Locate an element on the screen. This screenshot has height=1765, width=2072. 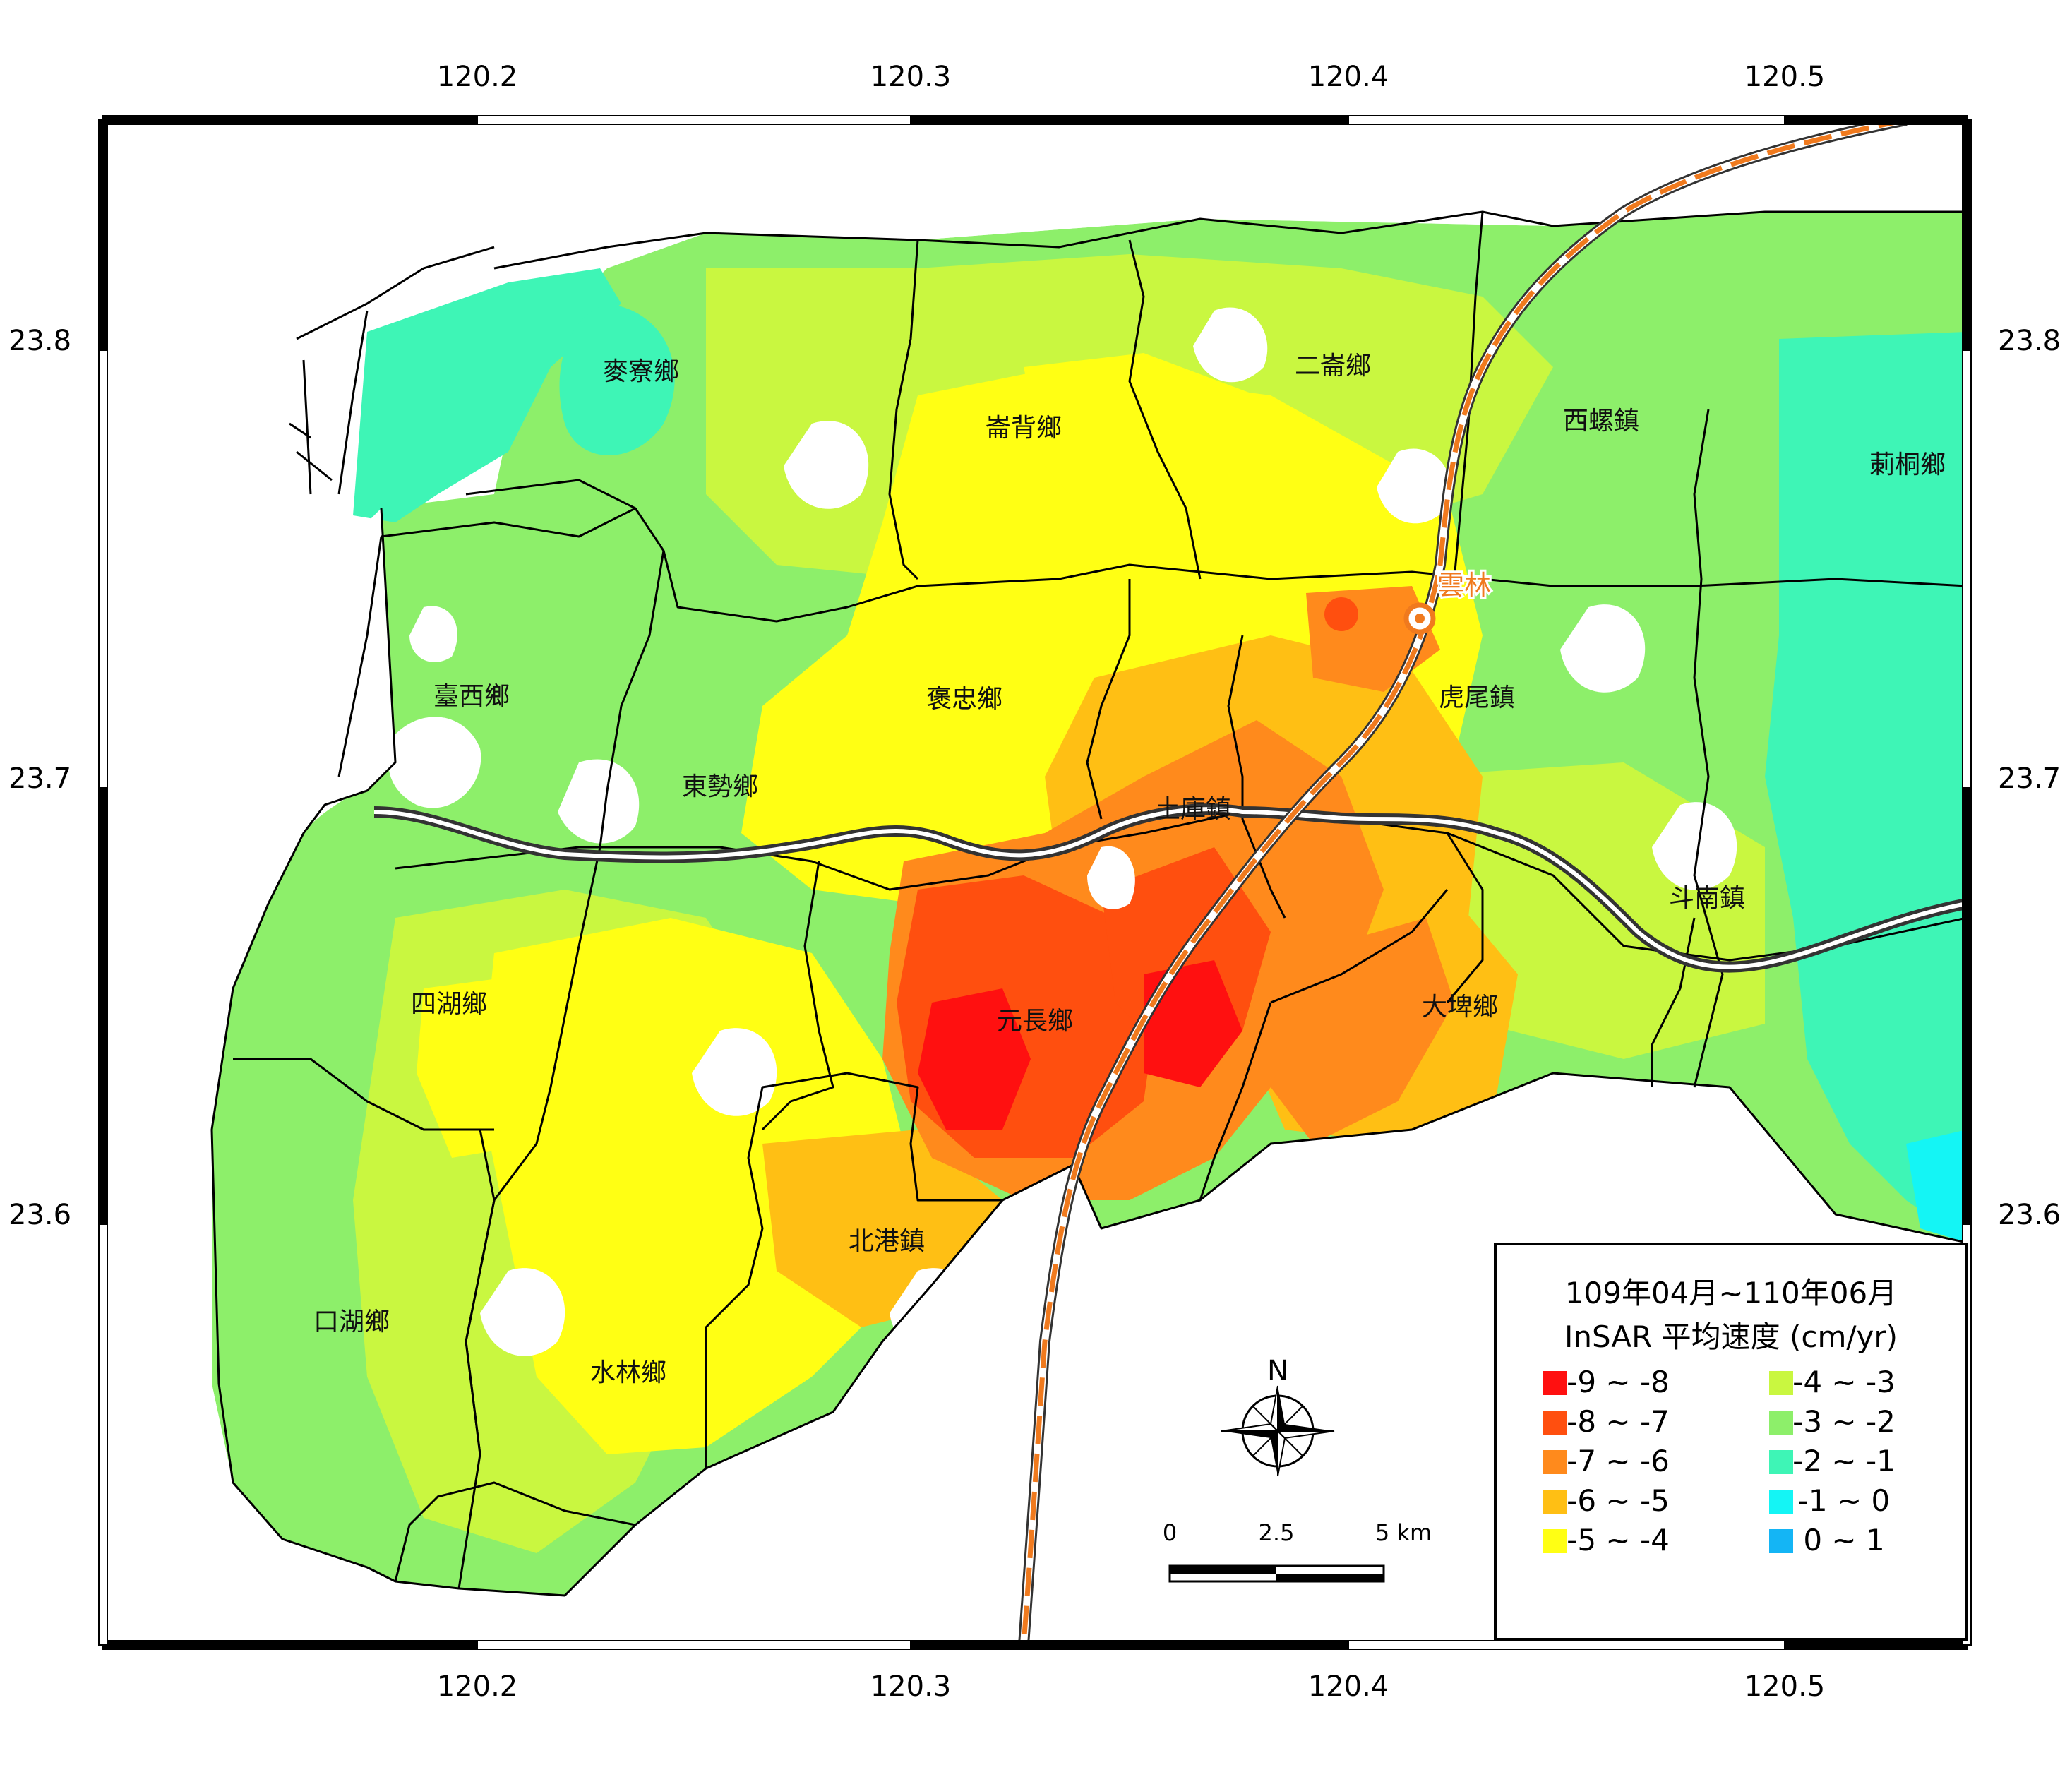
town-label-beigang: 北港鎮 is located at coordinates (887, 1241).